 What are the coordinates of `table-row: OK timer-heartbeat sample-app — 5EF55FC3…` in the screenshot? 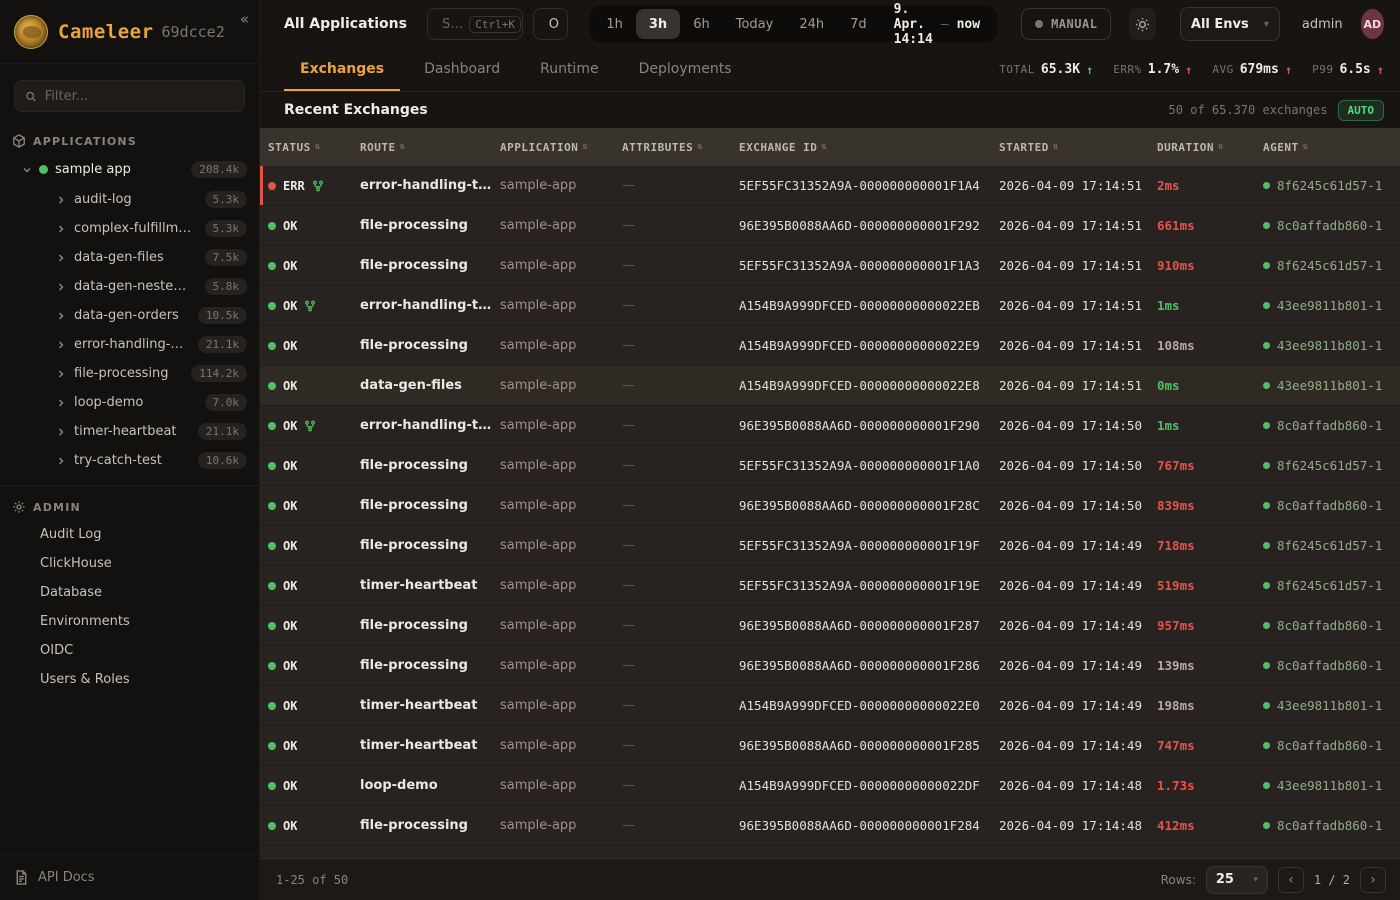 It's located at (830, 586).